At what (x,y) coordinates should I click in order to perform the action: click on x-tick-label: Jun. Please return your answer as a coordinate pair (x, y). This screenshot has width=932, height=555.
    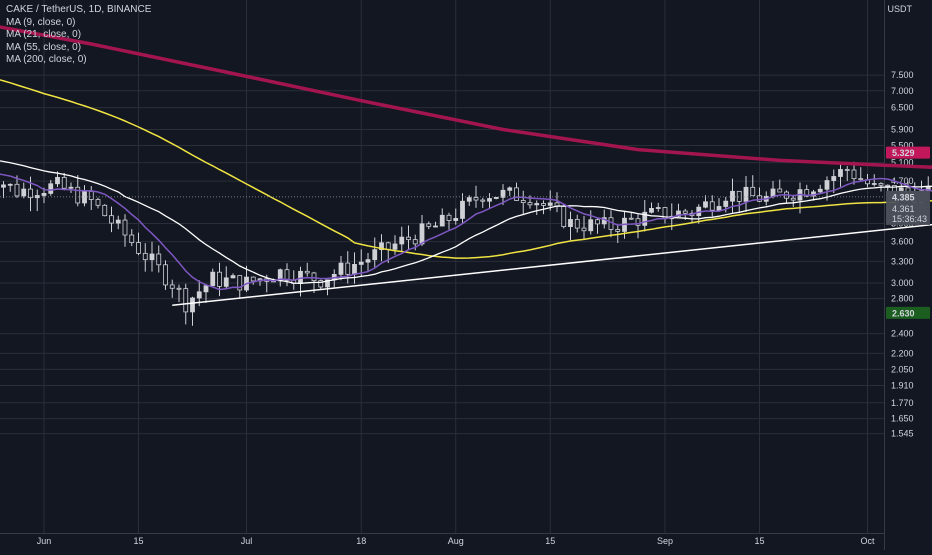
    Looking at the image, I should click on (44, 541).